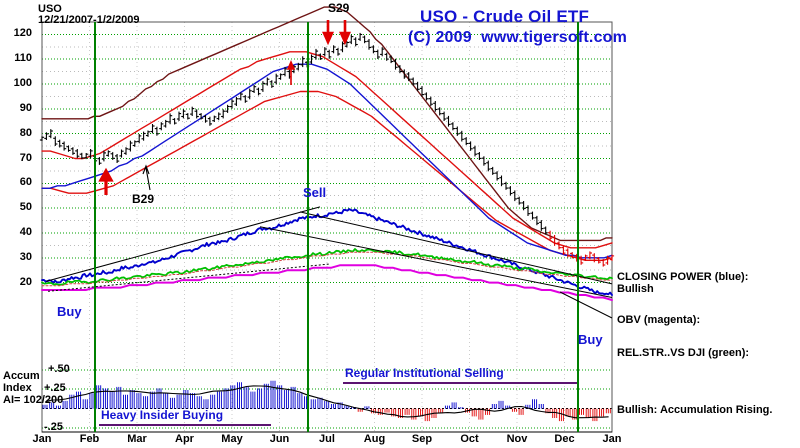 This screenshot has height=448, width=800. Describe the element at coordinates (327, 439) in the screenshot. I see `x-tick-jul-6: Jul` at that location.